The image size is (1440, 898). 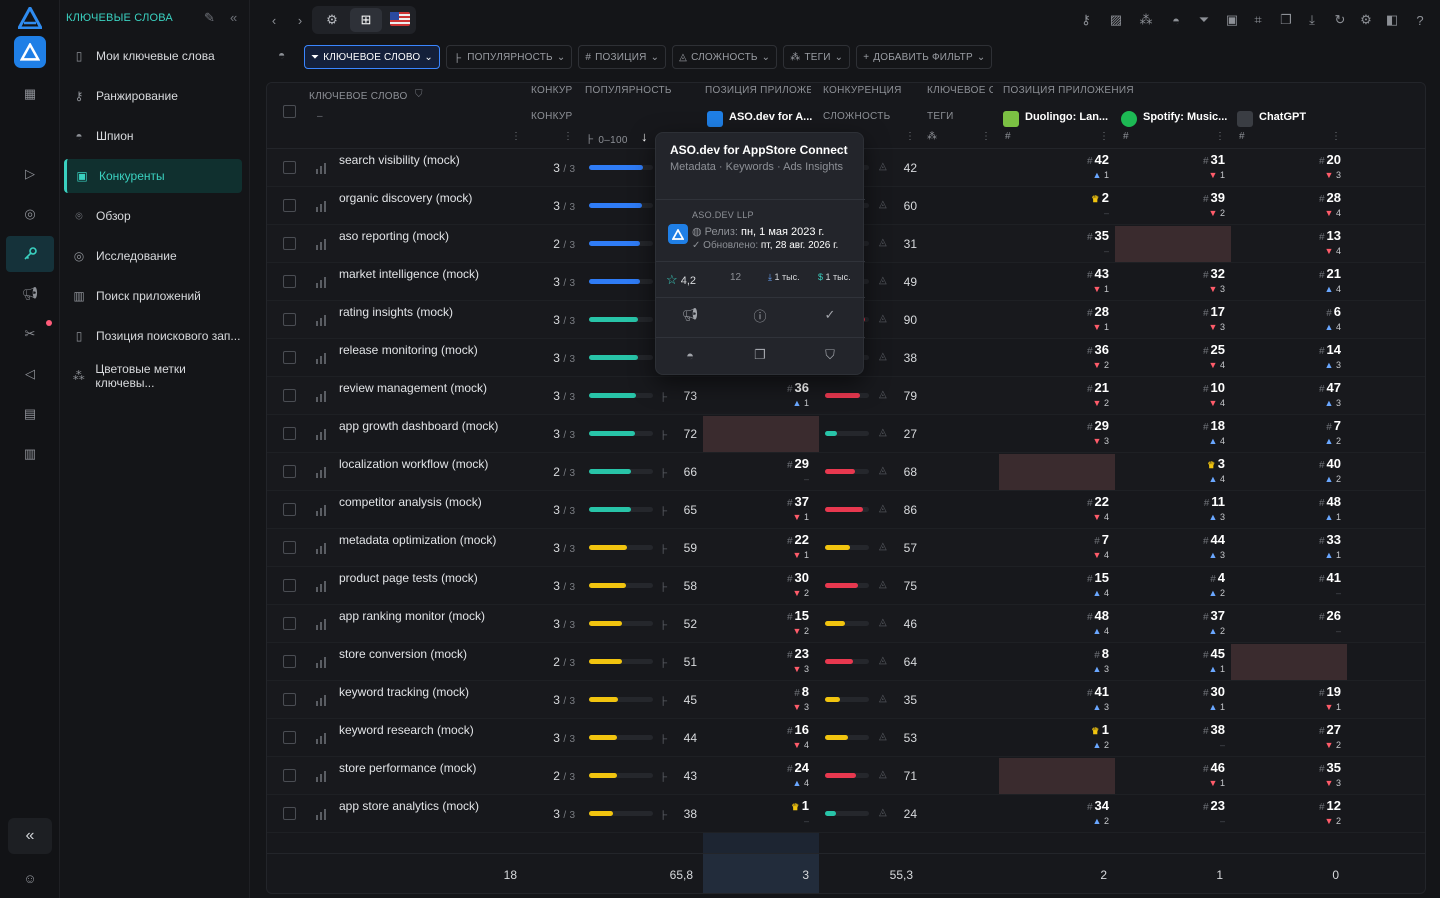 What do you see at coordinates (1089, 577) in the screenshot?
I see `duolingo-position: #15` at bounding box center [1089, 577].